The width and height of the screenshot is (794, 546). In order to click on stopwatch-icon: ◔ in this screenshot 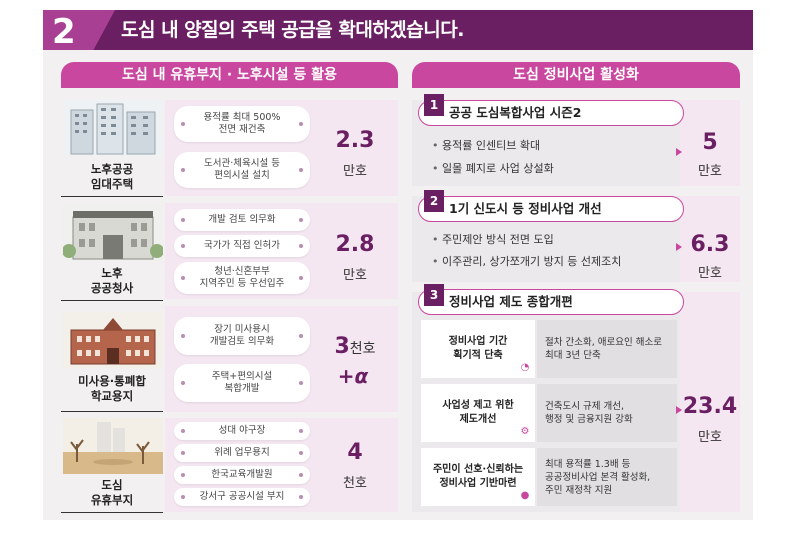, I will do `click(525, 367)`.